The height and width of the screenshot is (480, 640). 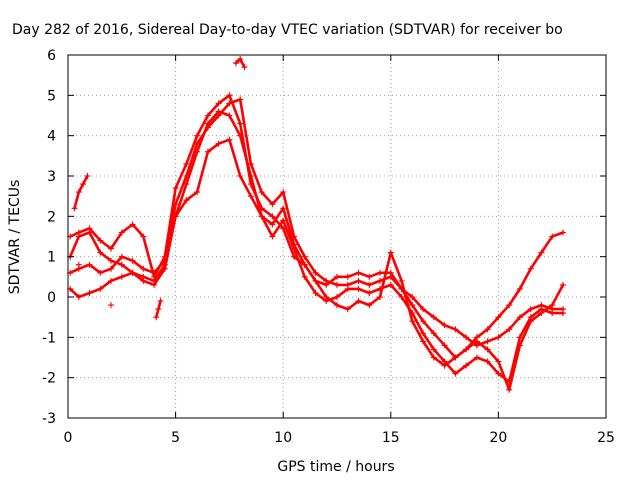 I want to click on x-tick-label: 20, so click(x=498, y=438).